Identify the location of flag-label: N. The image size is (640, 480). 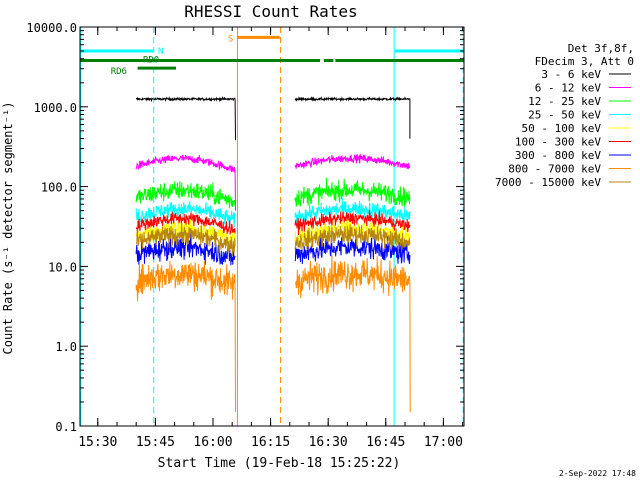
(160, 52).